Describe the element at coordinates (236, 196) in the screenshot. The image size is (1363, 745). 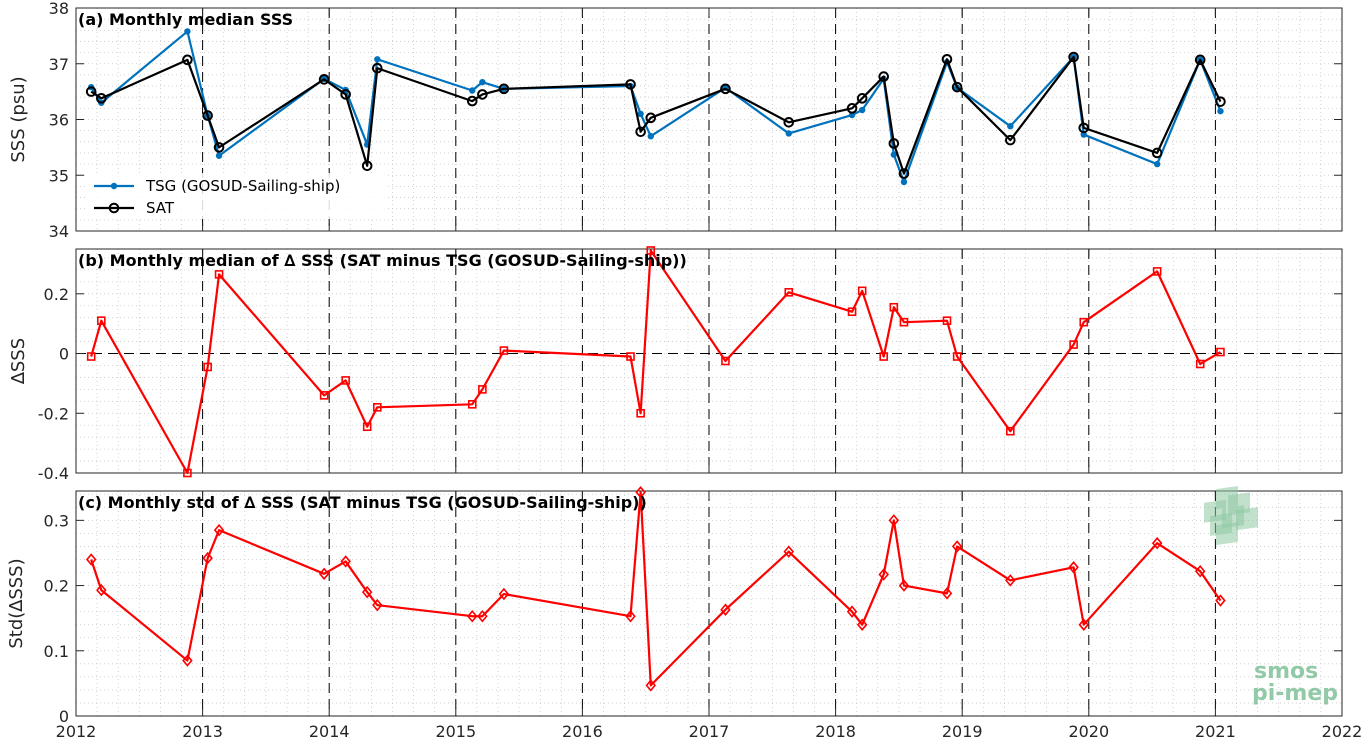
I see `legend-box` at that location.